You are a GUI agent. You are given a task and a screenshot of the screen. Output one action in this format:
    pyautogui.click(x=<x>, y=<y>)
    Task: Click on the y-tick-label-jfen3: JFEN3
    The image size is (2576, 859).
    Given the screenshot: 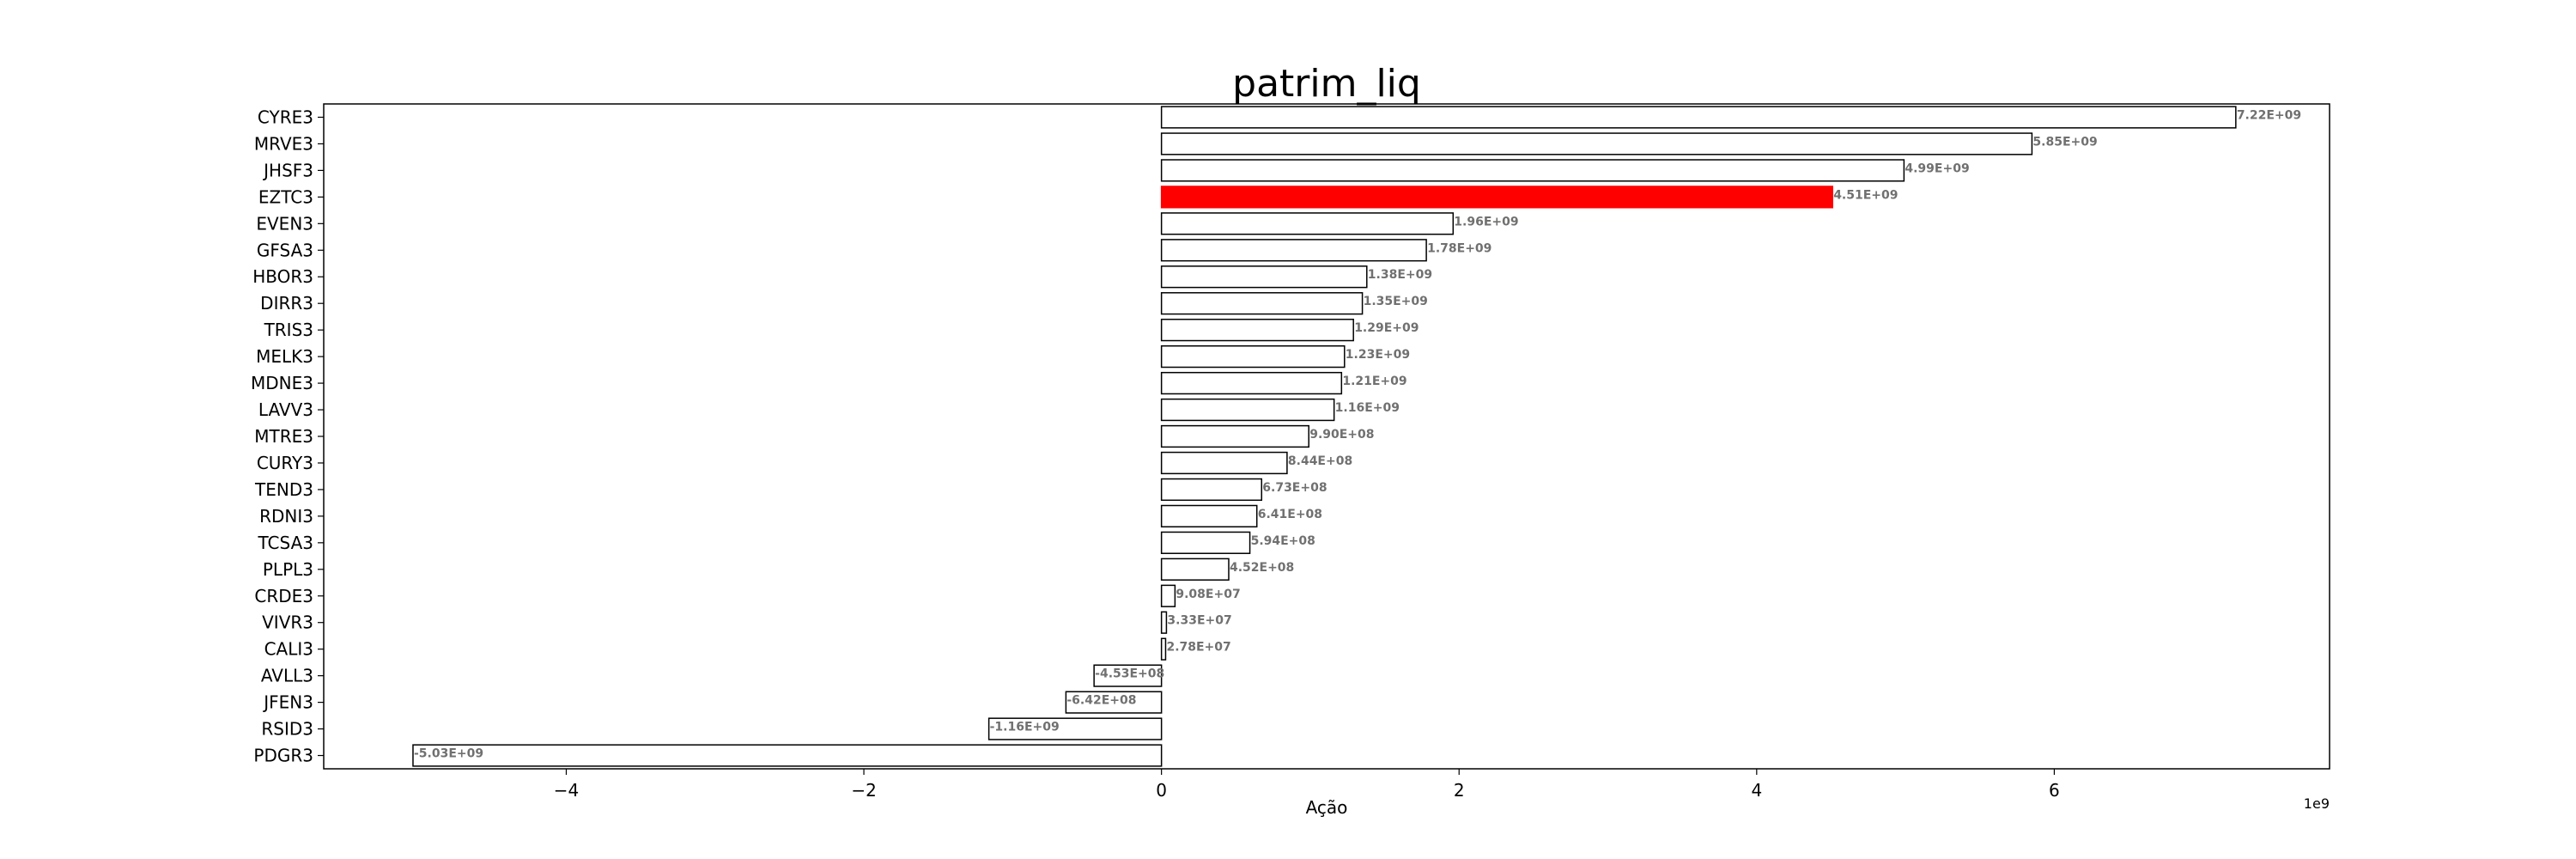 What is the action you would take?
    pyautogui.click(x=287, y=702)
    